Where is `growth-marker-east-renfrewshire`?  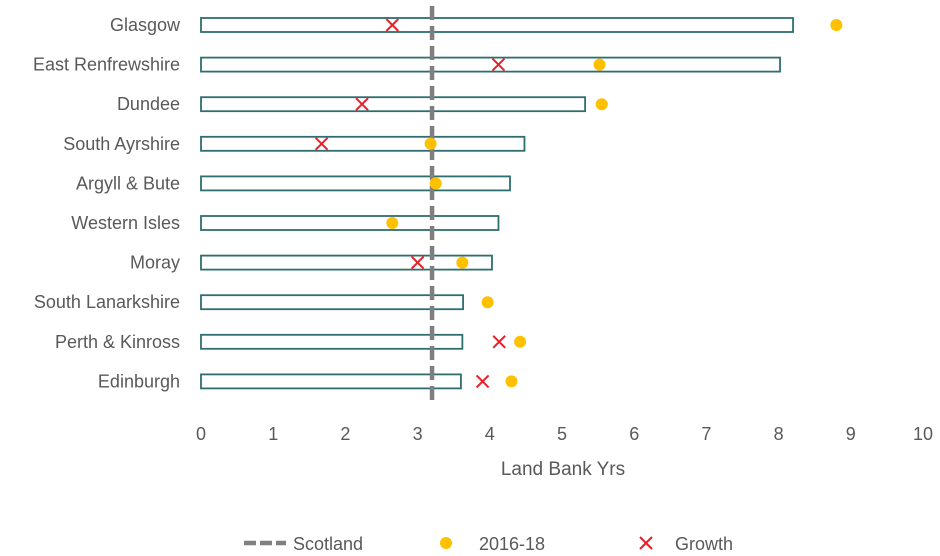 growth-marker-east-renfrewshire is located at coordinates (498, 64).